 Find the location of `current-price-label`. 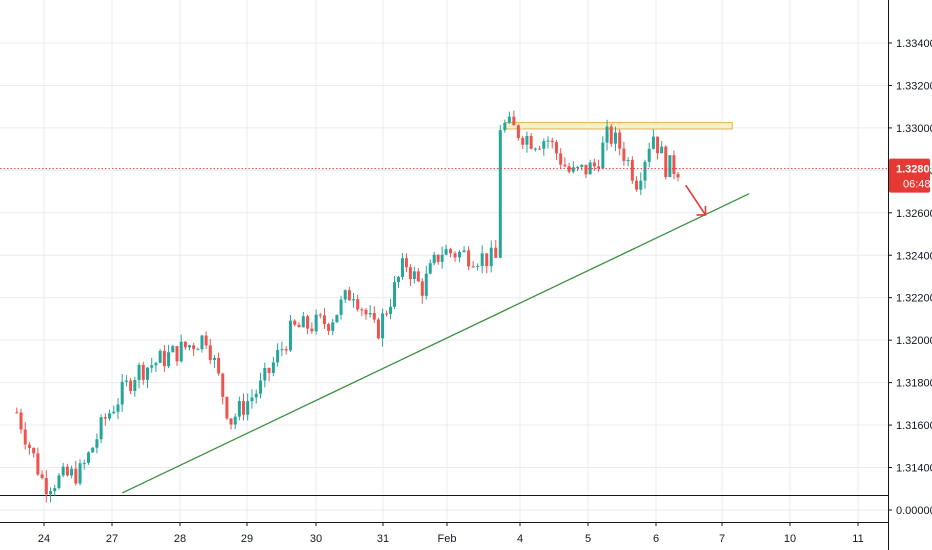

current-price-label is located at coordinates (909, 175).